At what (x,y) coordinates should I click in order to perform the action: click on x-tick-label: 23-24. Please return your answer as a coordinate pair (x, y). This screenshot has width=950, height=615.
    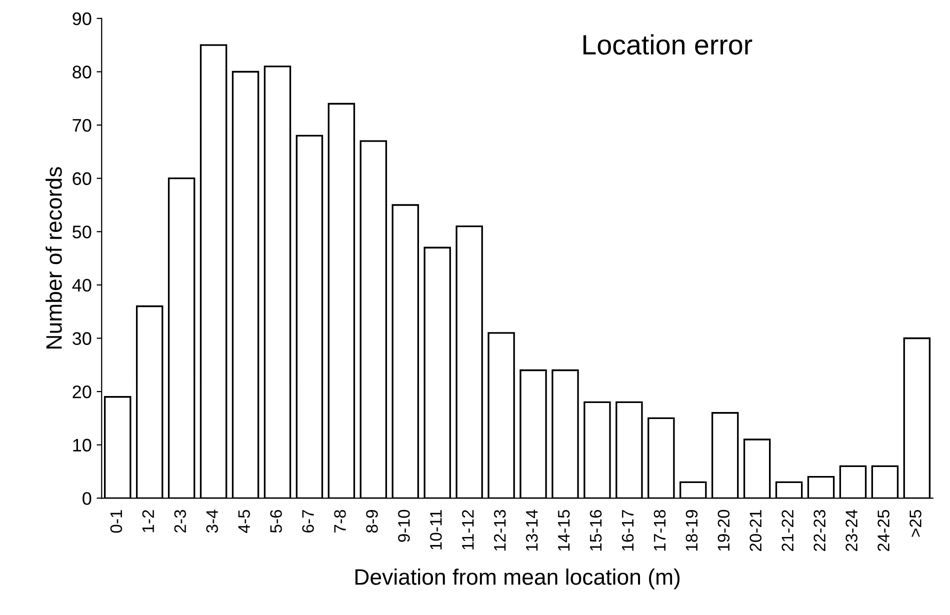
    Looking at the image, I should click on (852, 531).